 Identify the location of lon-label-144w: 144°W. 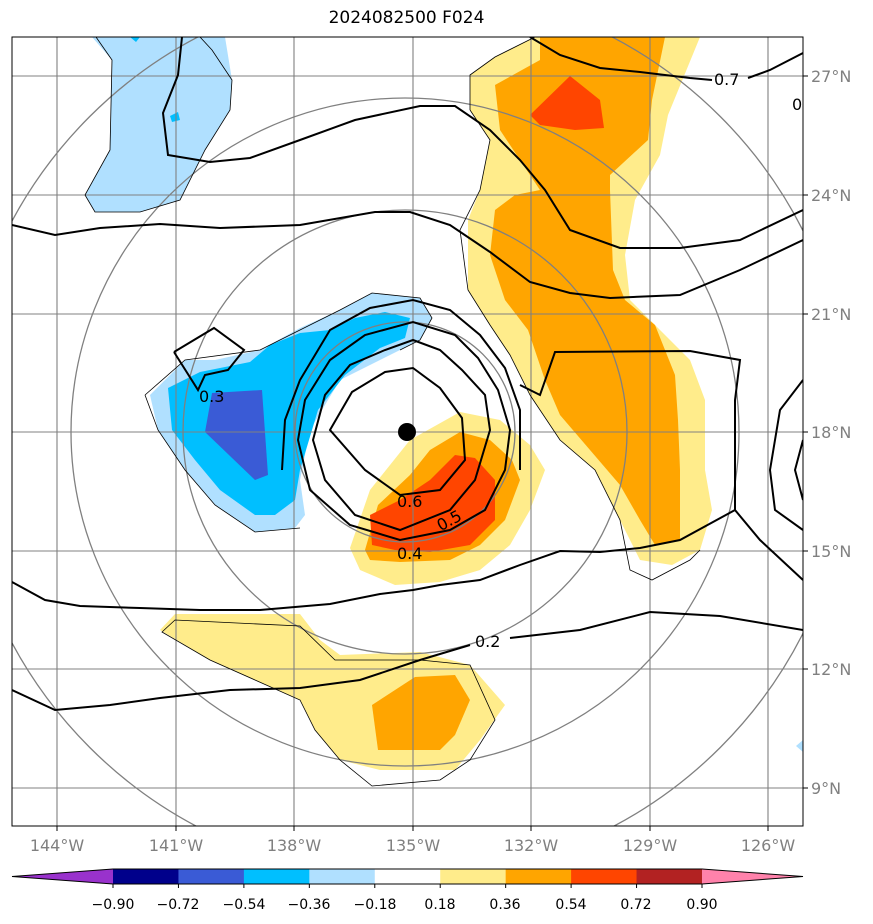
(57, 845).